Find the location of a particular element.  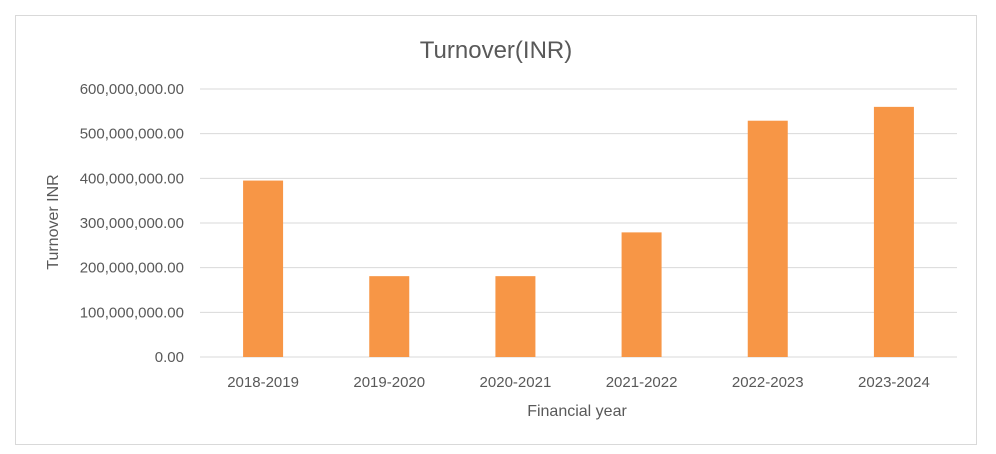

y-tick-label: 100,000,000.00 is located at coordinates (132, 312).